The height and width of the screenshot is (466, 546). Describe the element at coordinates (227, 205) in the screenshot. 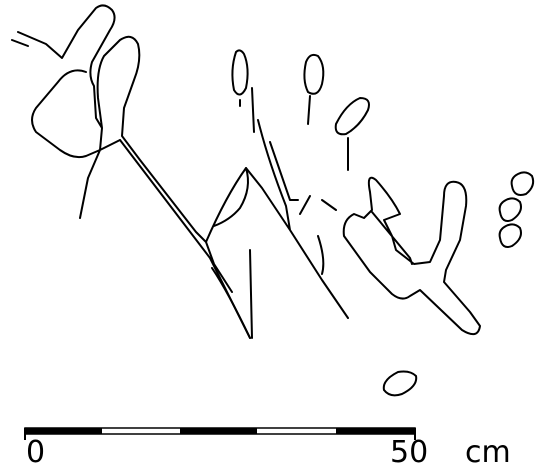

I see `figure-left-leg` at that location.